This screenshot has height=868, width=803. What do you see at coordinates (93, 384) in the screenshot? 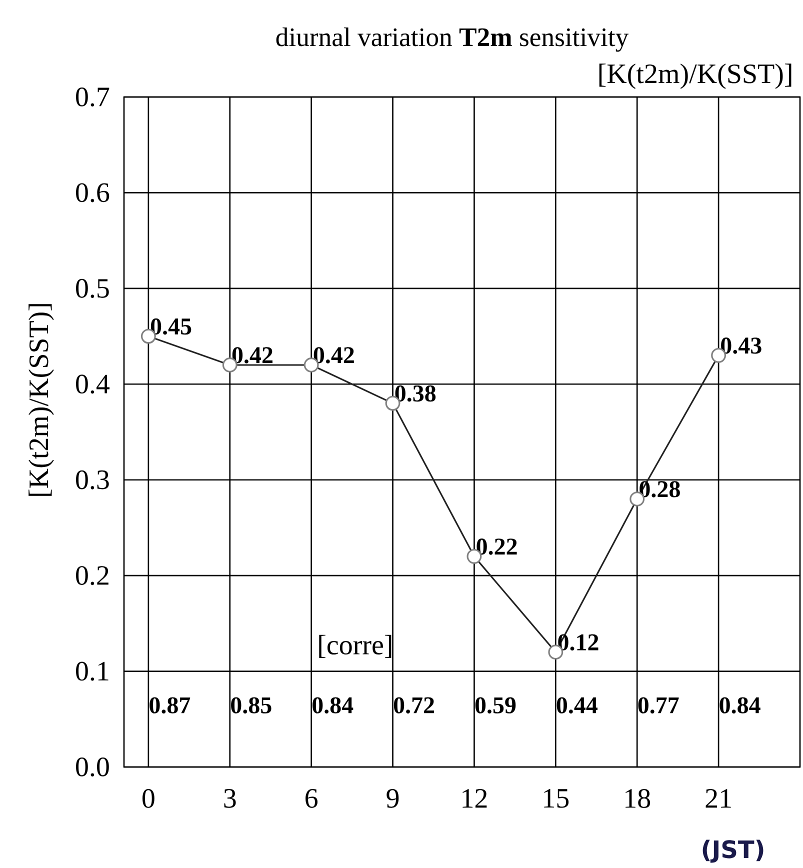
I see `y-tick-label: 0.4` at bounding box center [93, 384].